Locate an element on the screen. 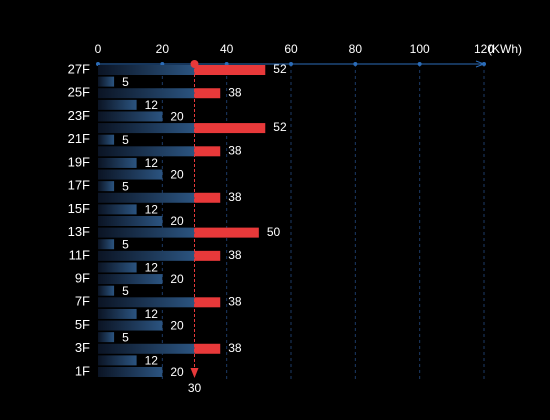  y-tick-label: 3F is located at coordinates (82, 347).